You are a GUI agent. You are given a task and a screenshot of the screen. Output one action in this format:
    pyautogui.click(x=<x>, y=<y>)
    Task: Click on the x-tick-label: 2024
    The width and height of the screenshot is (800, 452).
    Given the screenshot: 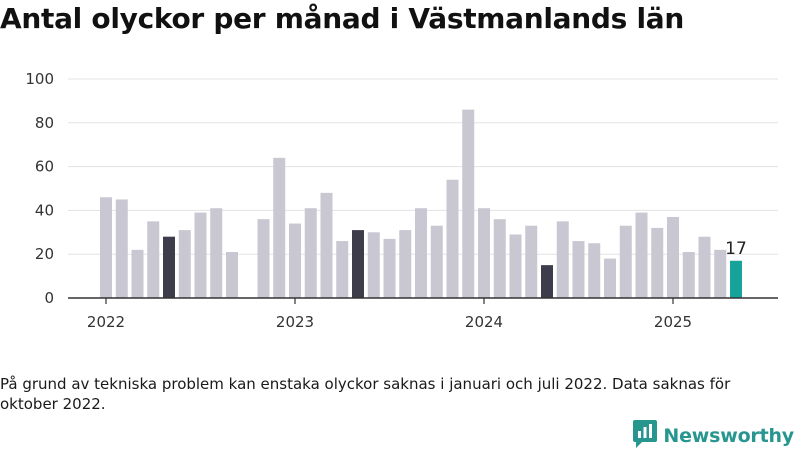 What is the action you would take?
    pyautogui.click(x=484, y=322)
    